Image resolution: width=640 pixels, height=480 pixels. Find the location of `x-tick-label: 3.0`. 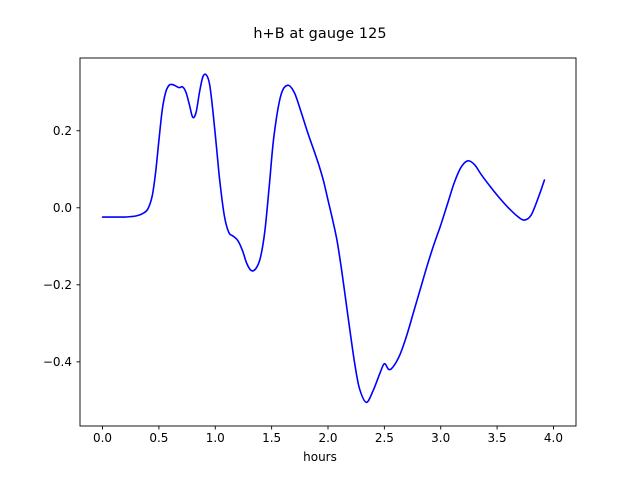

x-tick-label: 3.0 is located at coordinates (441, 438).